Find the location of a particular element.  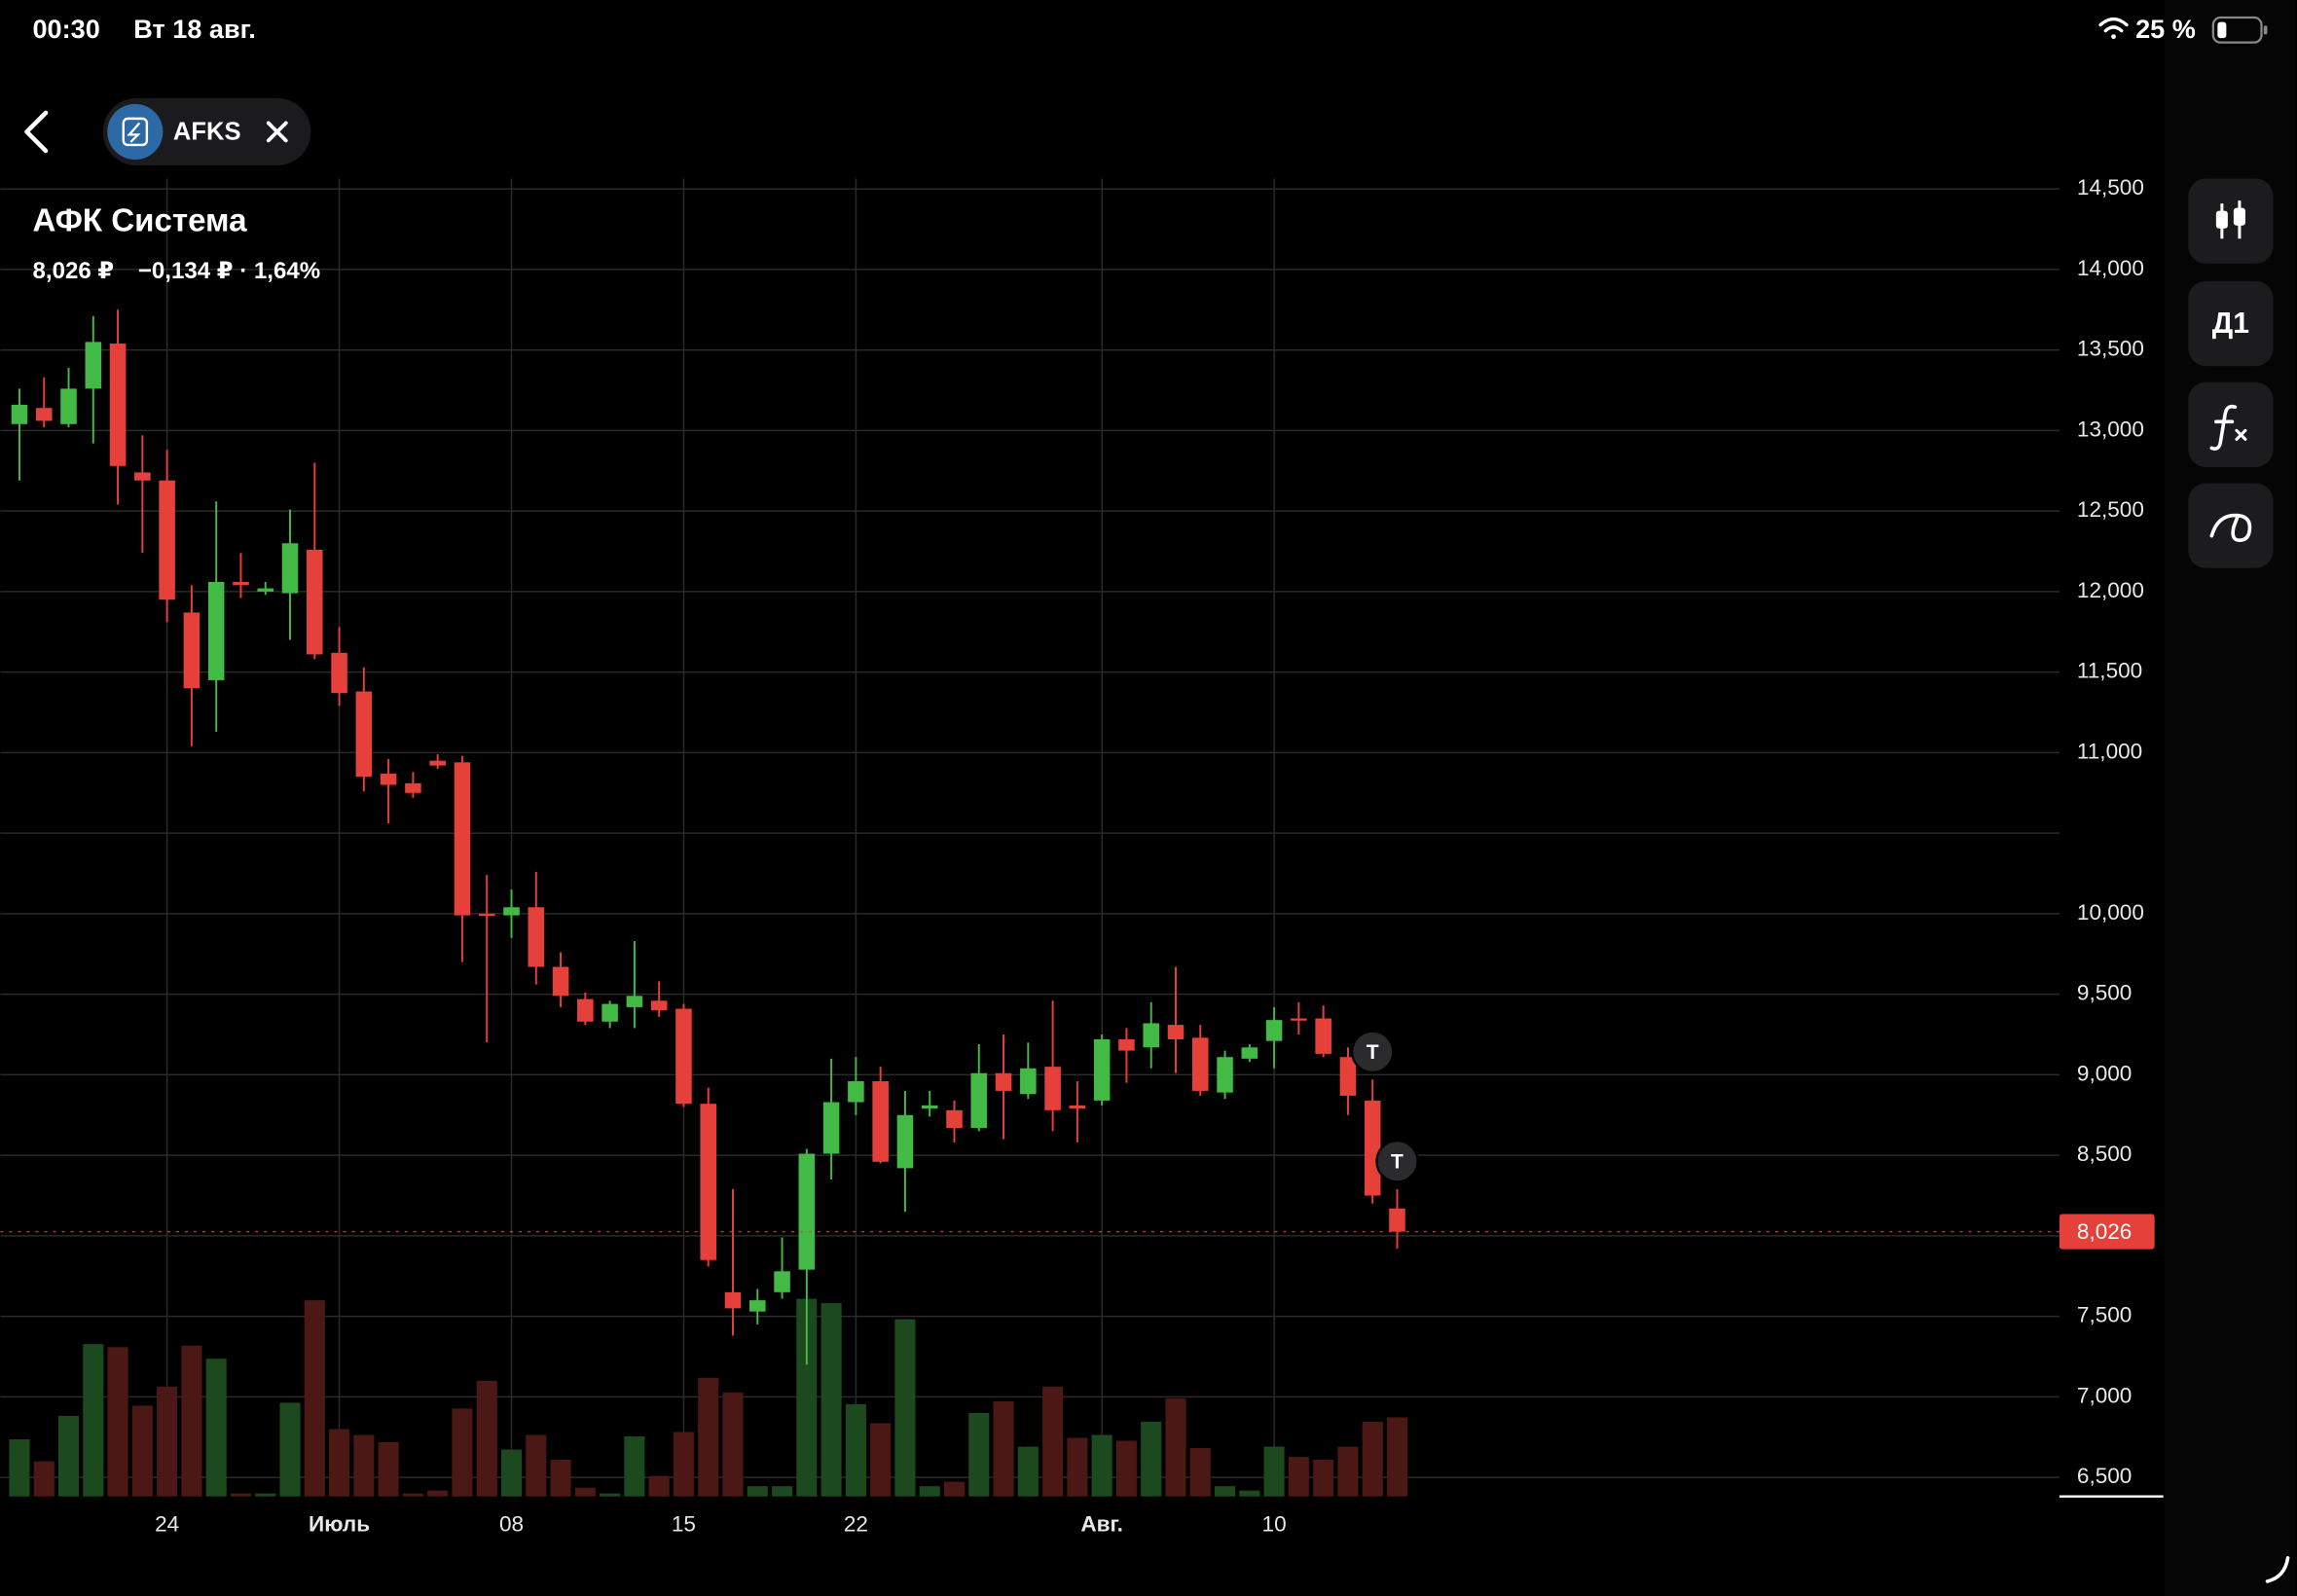

x-tick-label: 10 is located at coordinates (1274, 1524).